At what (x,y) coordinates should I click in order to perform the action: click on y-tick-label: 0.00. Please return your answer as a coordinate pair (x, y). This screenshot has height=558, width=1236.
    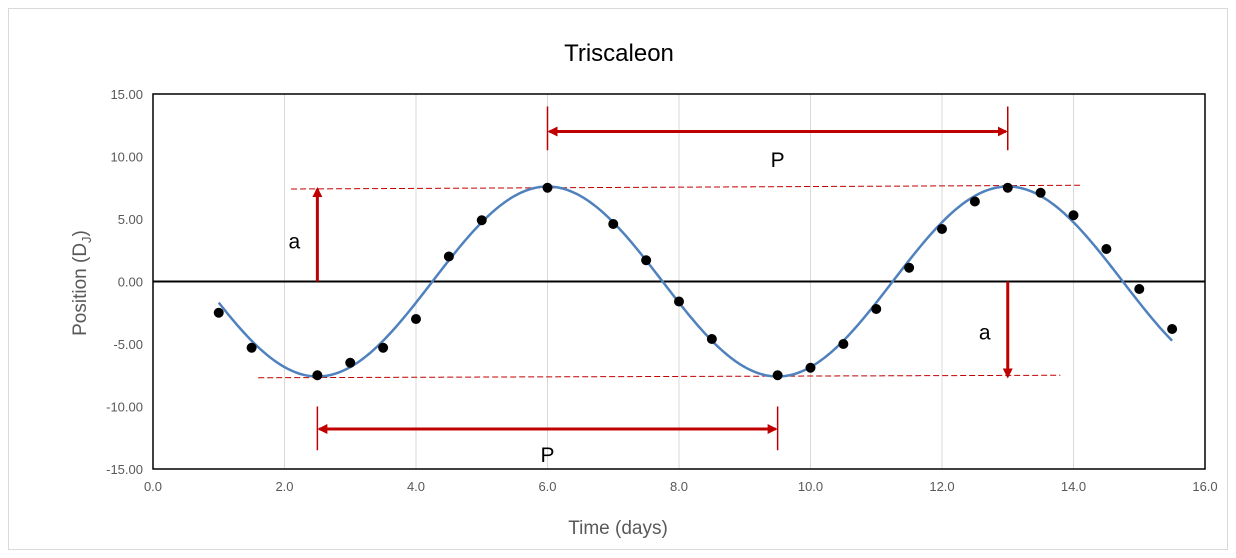
    Looking at the image, I should click on (130, 282).